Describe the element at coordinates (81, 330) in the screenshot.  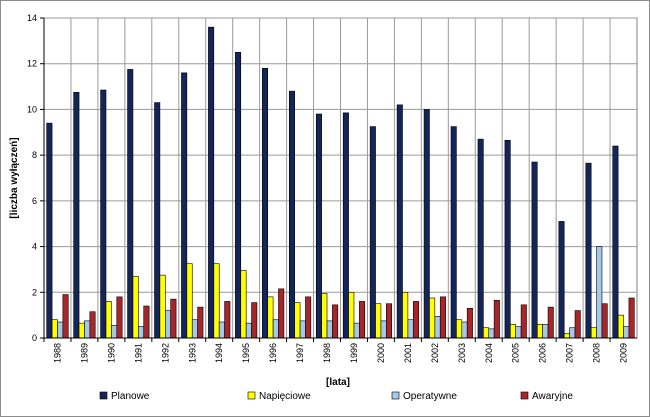
I see `bar-napięciowe-1989` at that location.